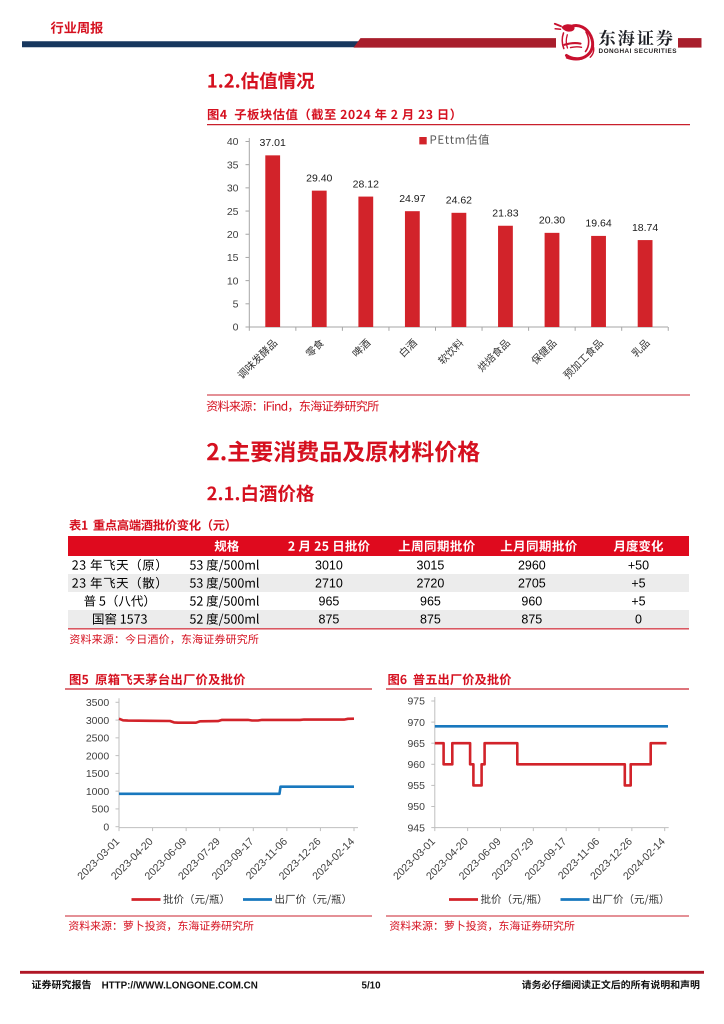 The height and width of the screenshot is (1024, 724). What do you see at coordinates (459, 201) in the screenshot?
I see `svg-text: 24.62` at bounding box center [459, 201].